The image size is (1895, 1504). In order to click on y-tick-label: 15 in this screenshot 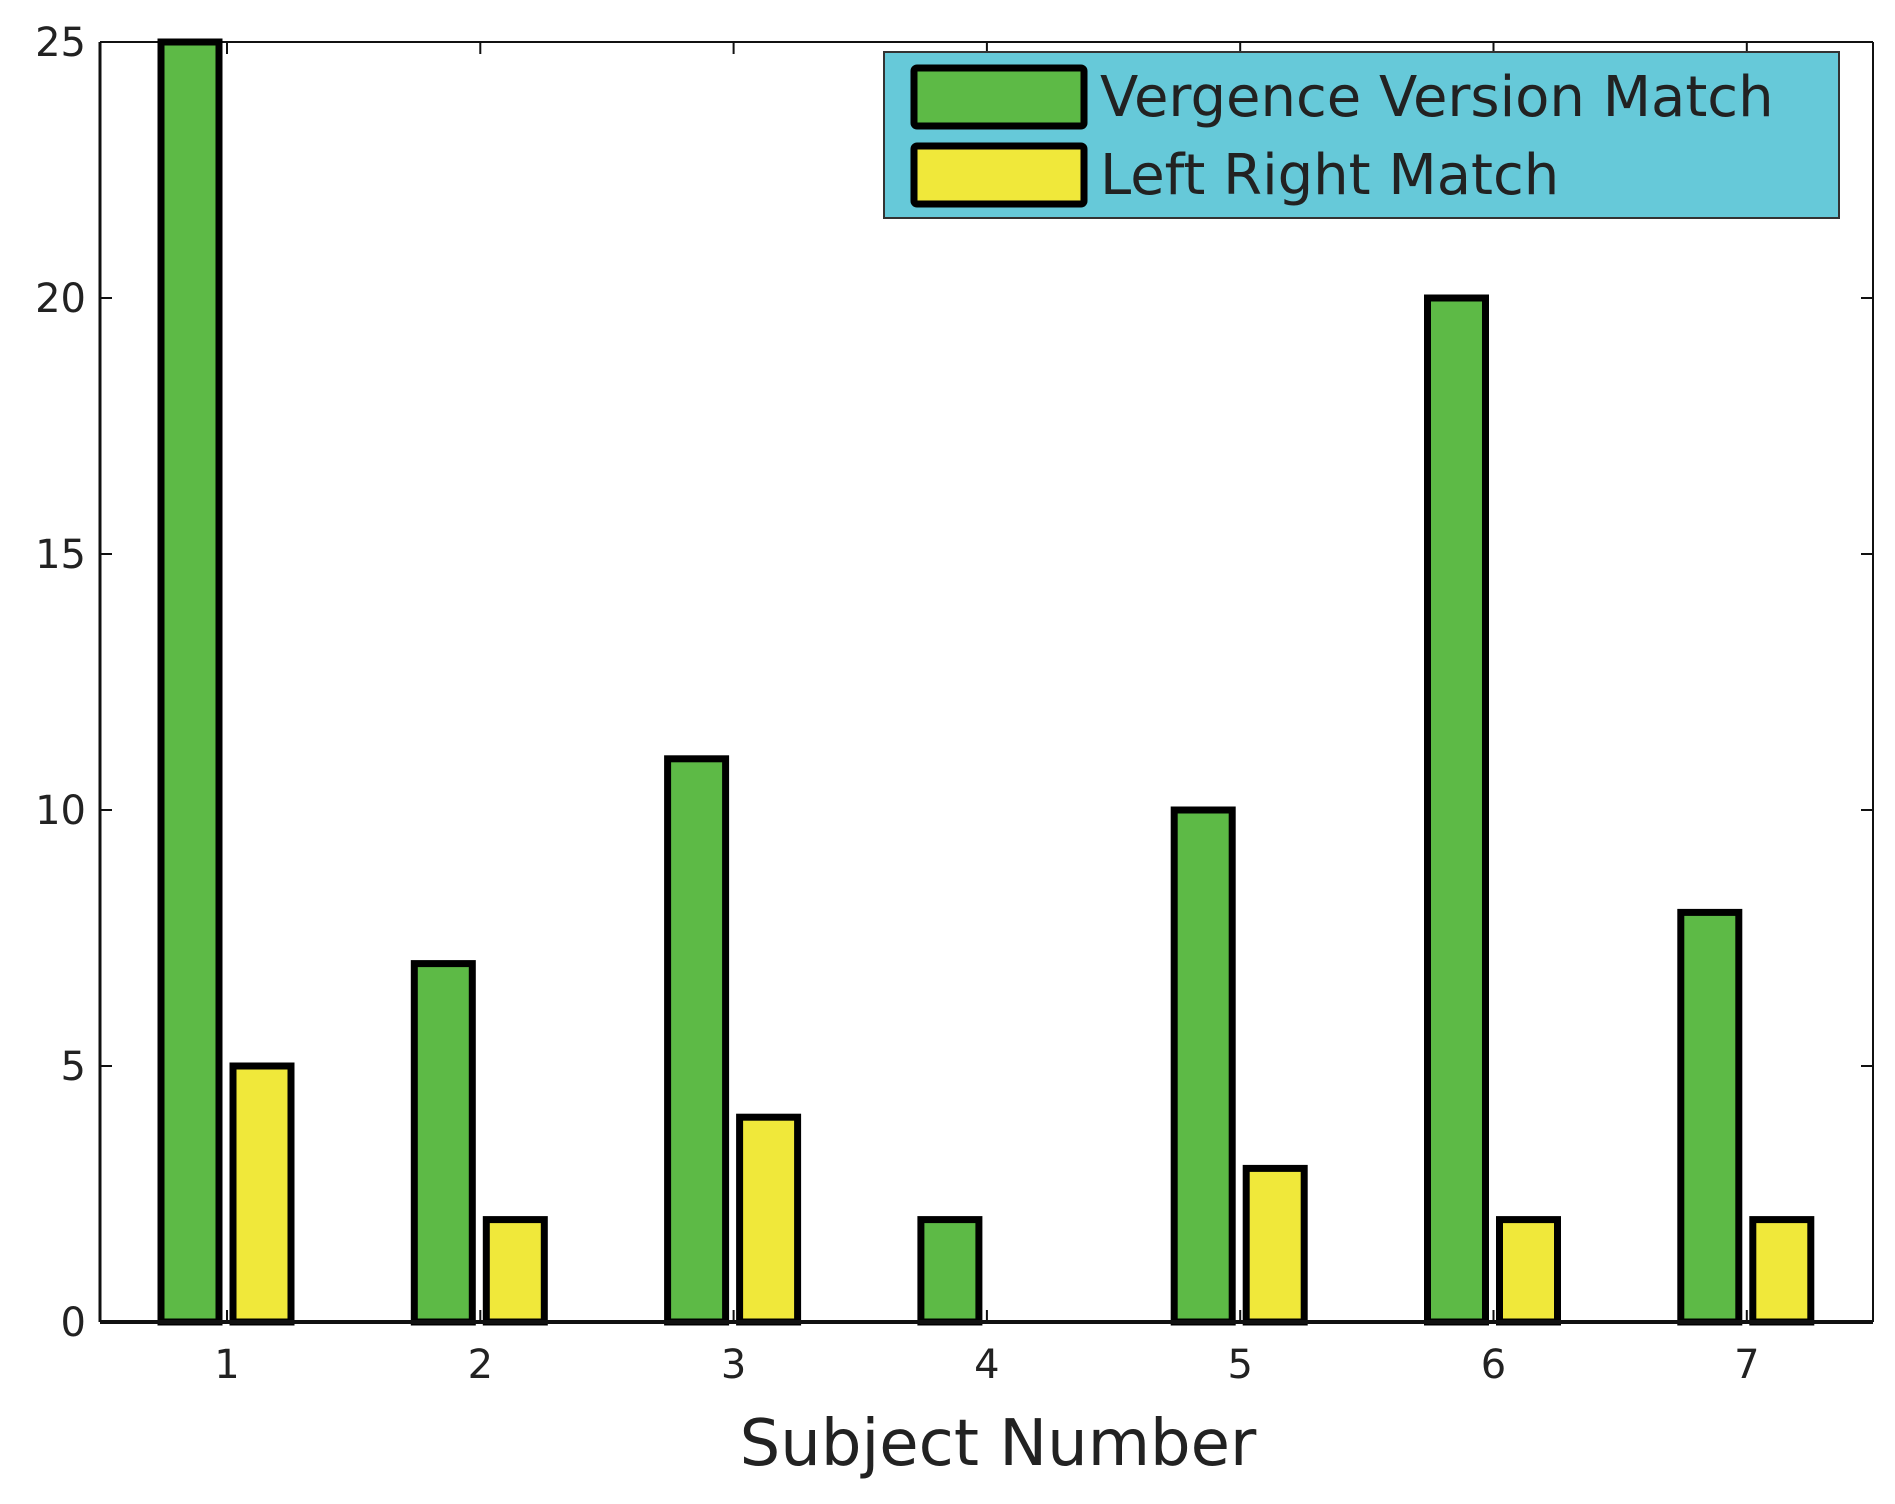, I will do `click(60, 555)`.